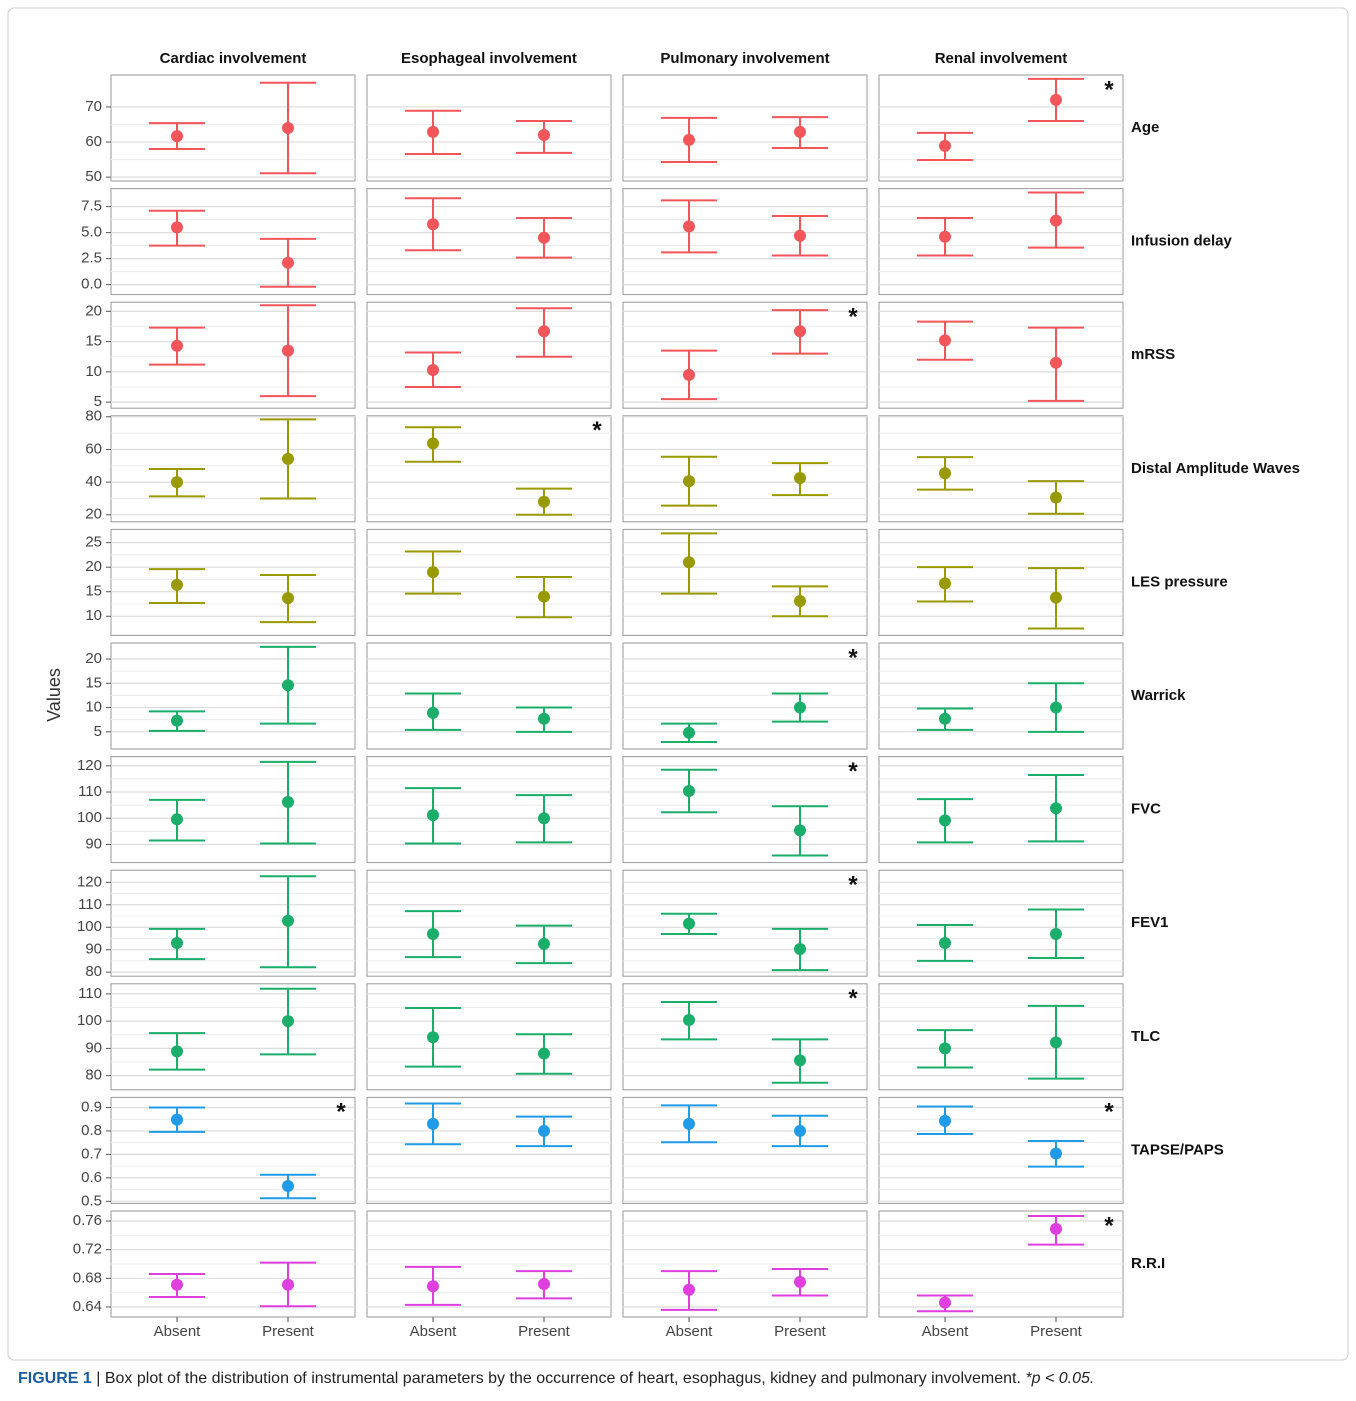  Describe the element at coordinates (54, 695) in the screenshot. I see `y-axis-title: Values` at that location.